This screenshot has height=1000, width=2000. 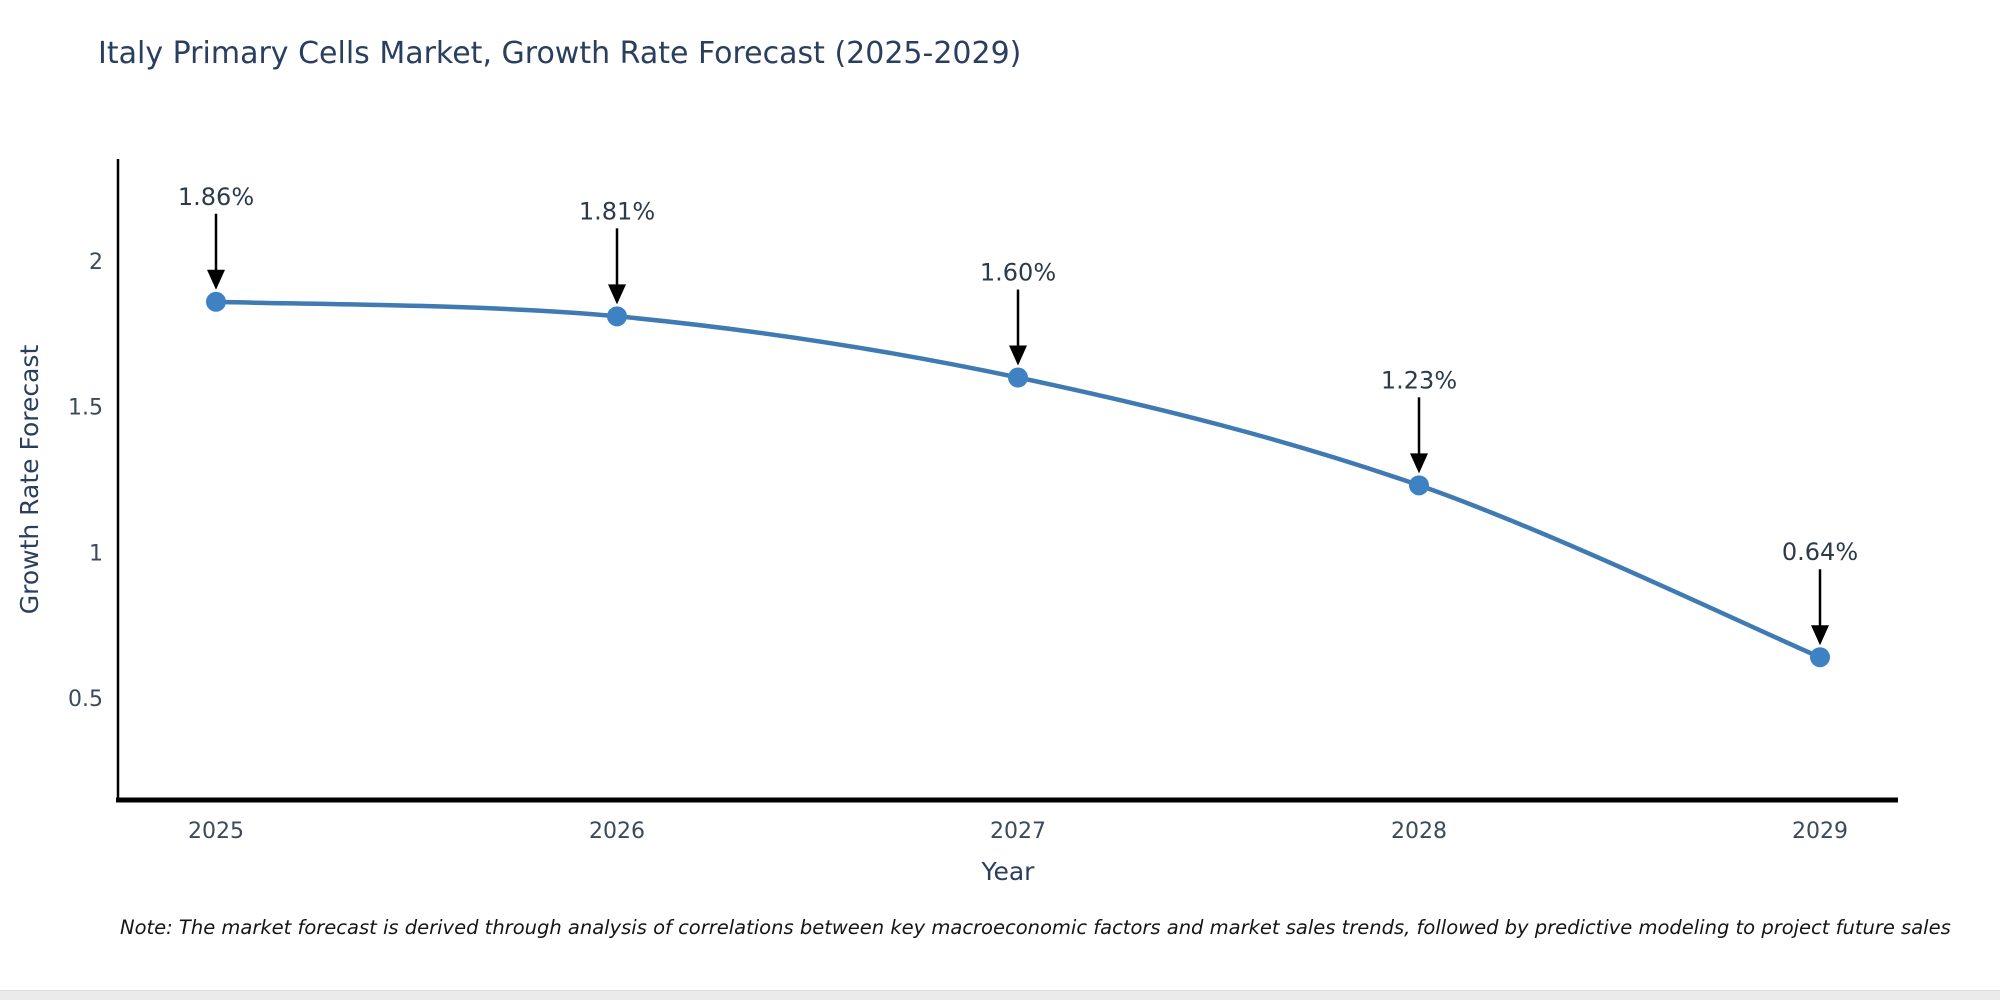 What do you see at coordinates (1008, 871) in the screenshot?
I see `x-axis-title: Year` at bounding box center [1008, 871].